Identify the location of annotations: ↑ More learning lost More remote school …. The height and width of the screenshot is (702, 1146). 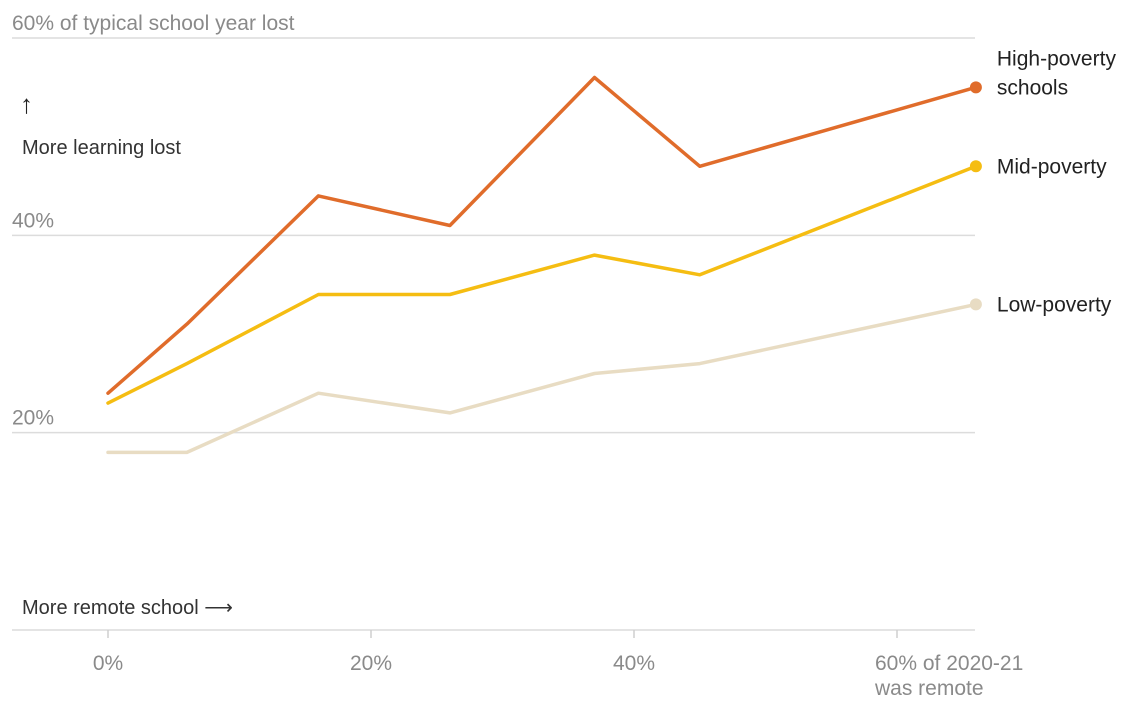
(126, 354).